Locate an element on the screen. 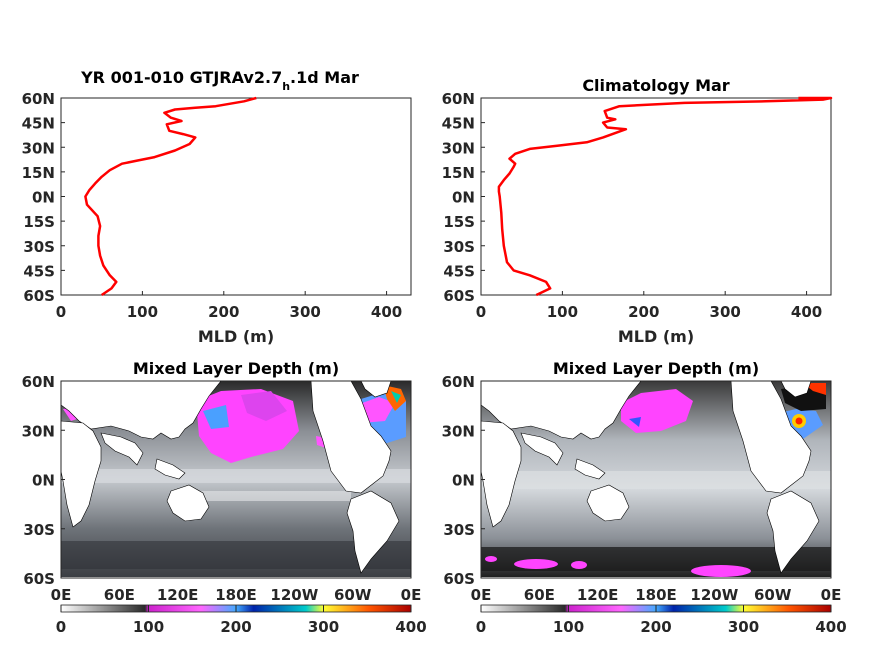 The height and width of the screenshot is (656, 875). profile-clim-series-line is located at coordinates (665, 196).